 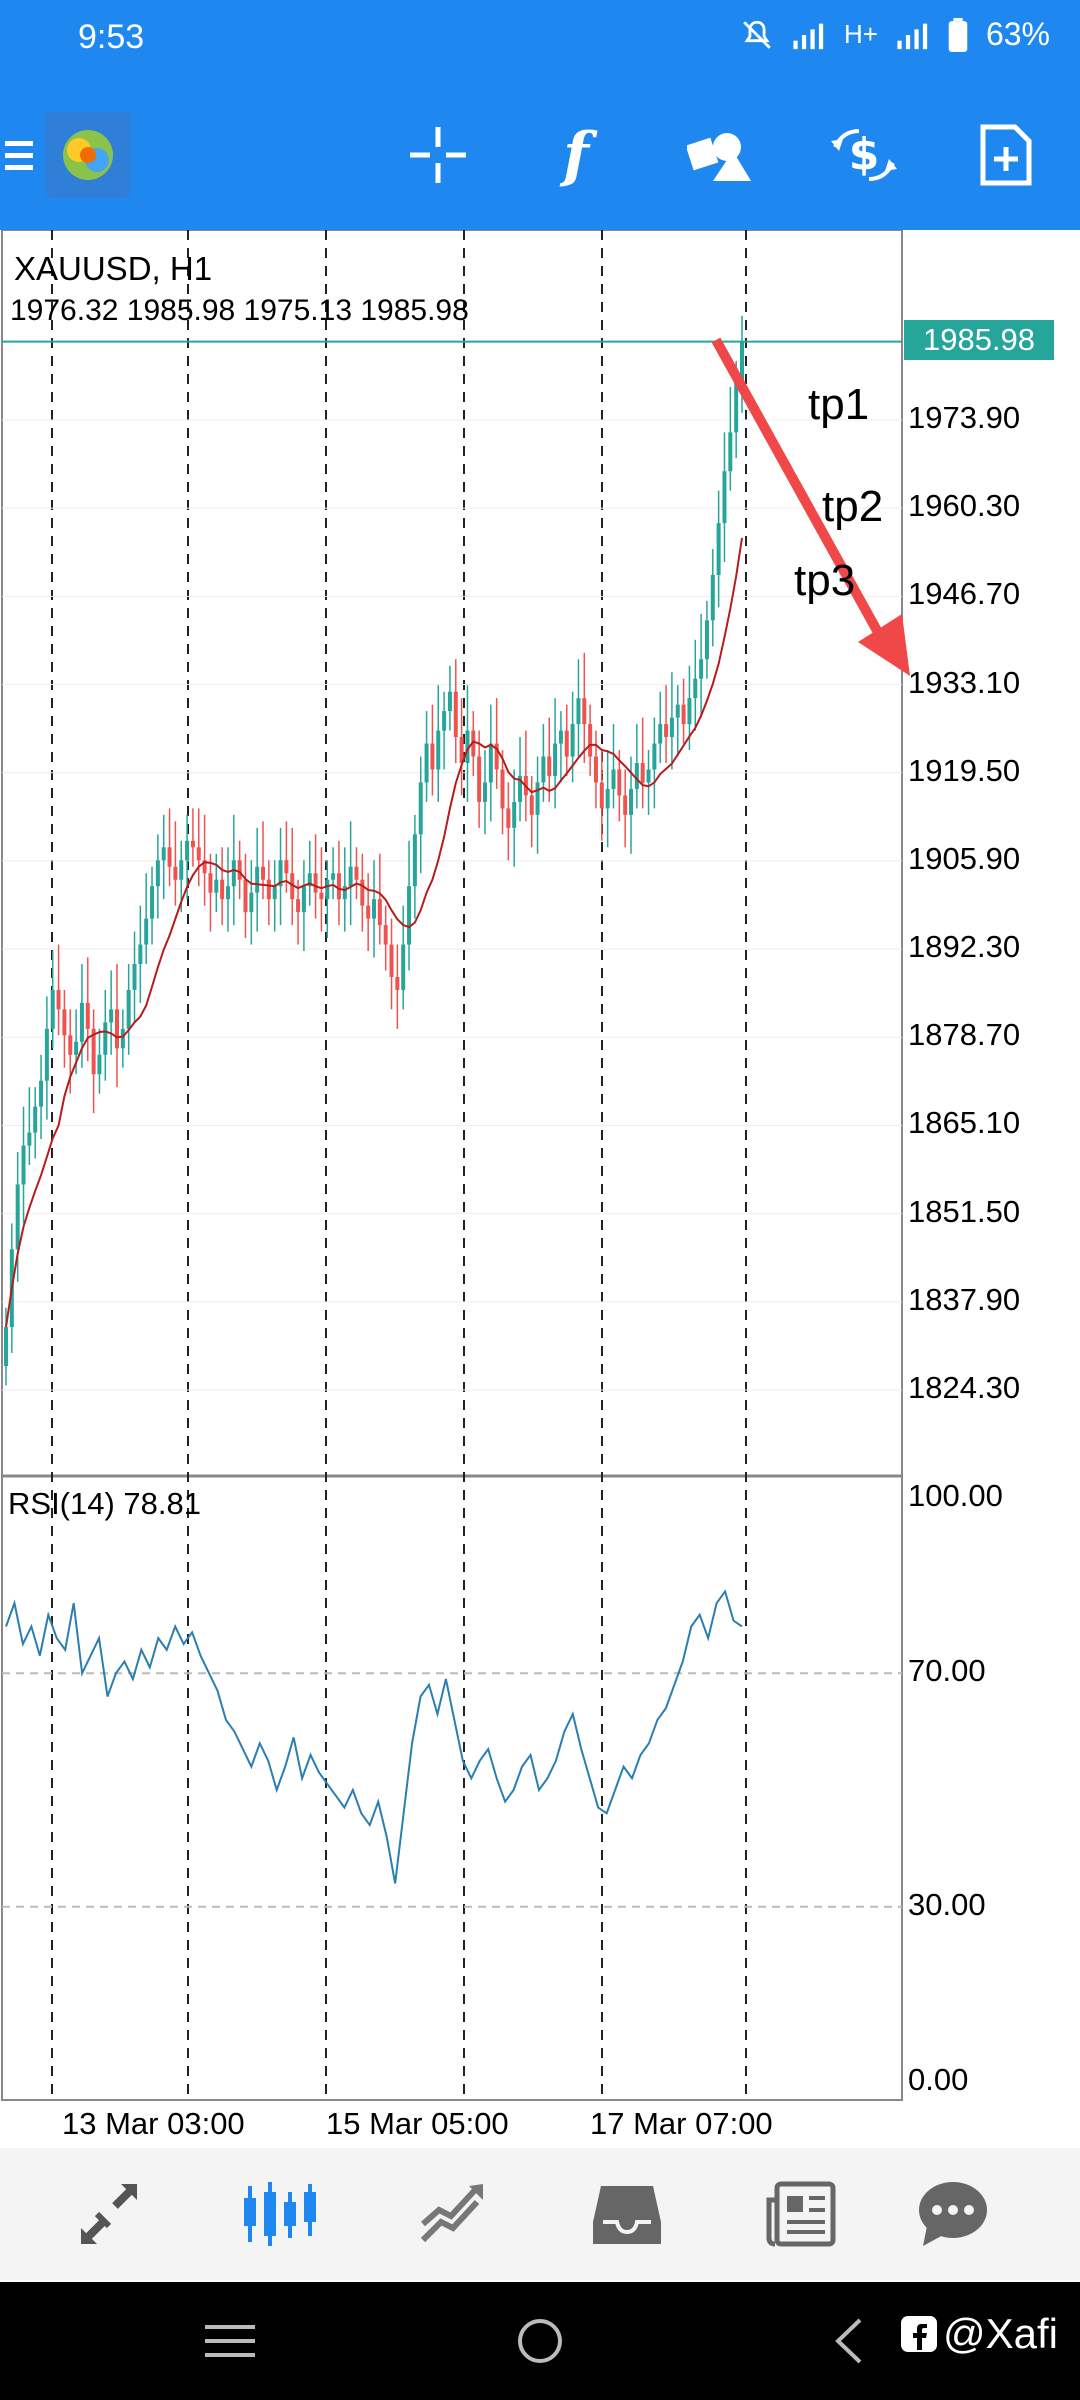 I want to click on nav-history, so click(x=627, y=2214).